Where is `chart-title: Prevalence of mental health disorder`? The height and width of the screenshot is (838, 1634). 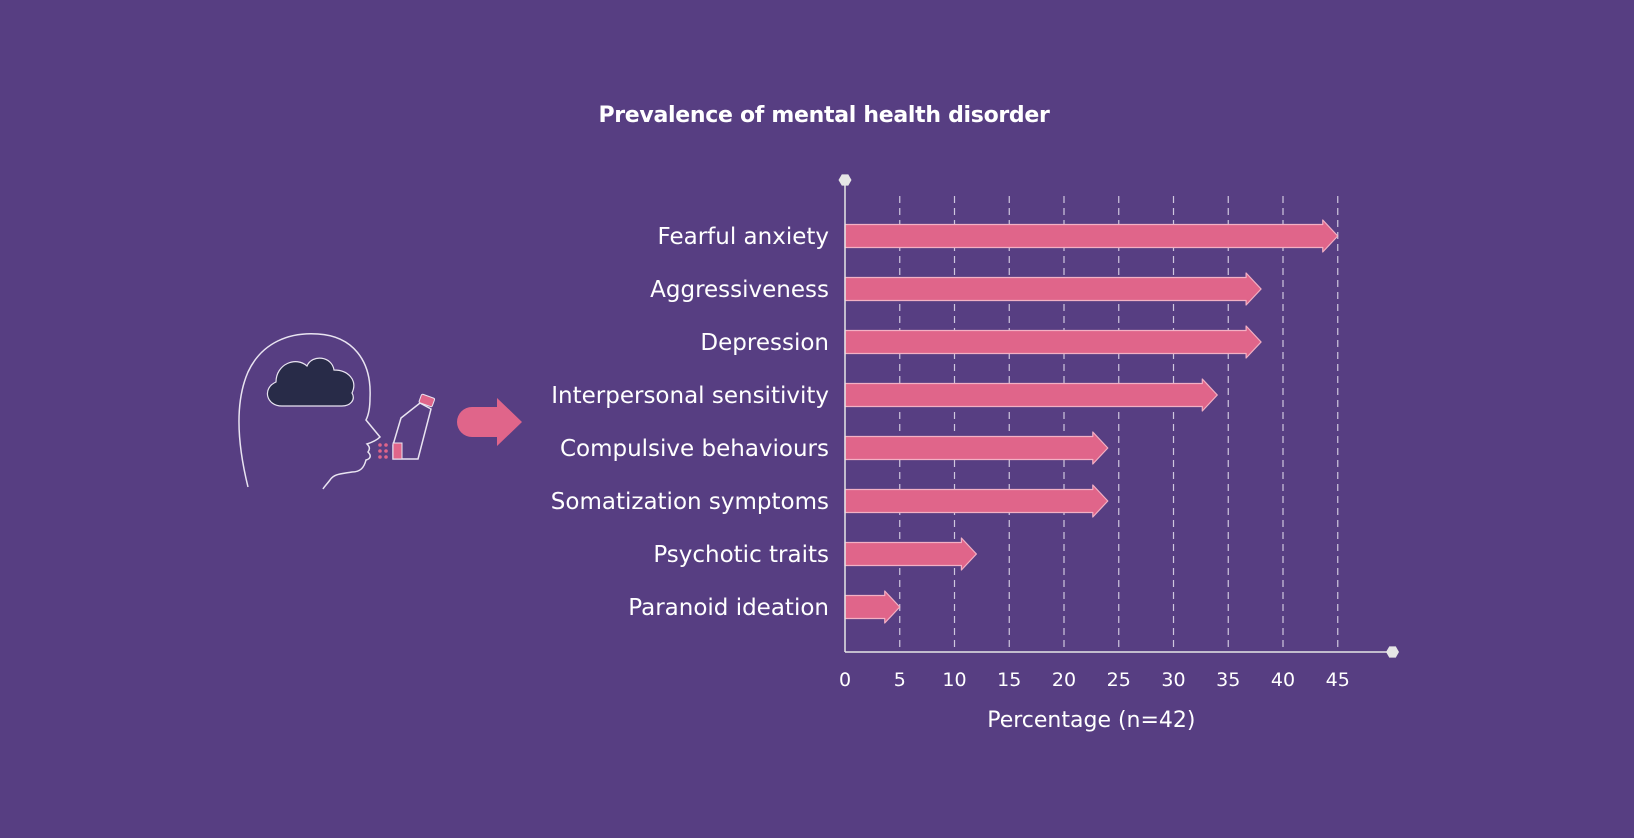
chart-title: Prevalence of mental health disorder is located at coordinates (824, 115).